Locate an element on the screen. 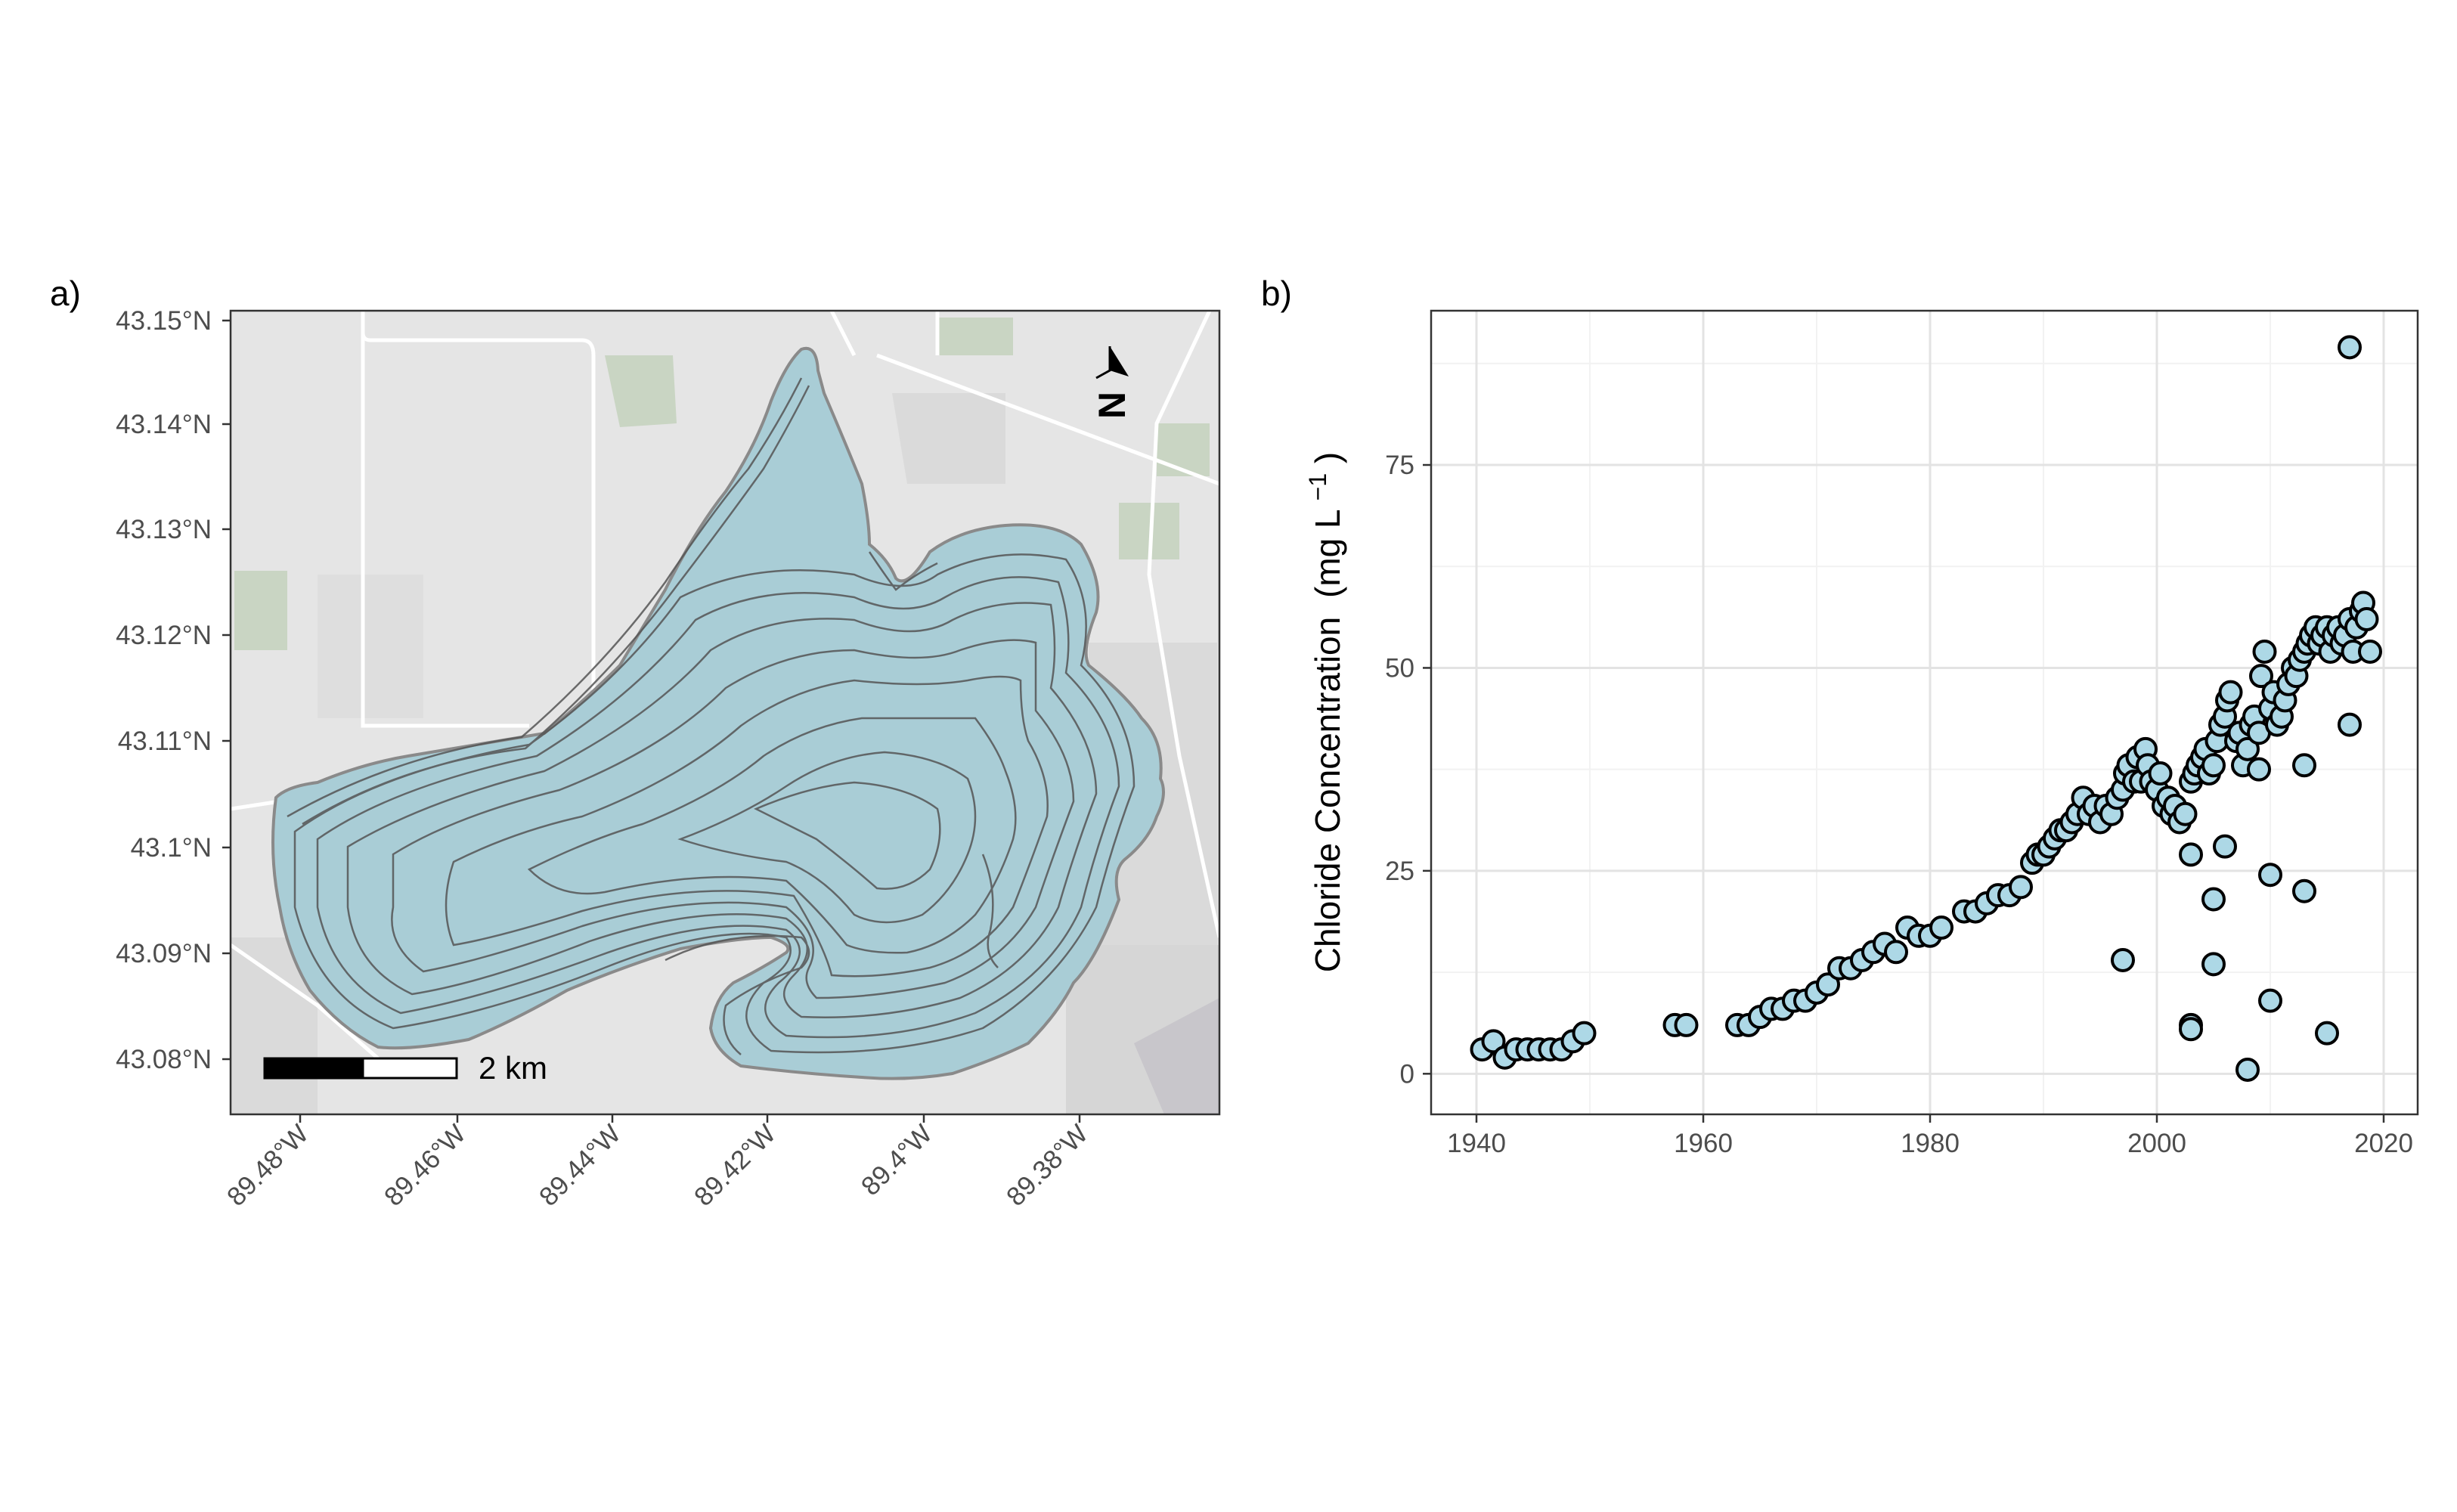 The image size is (2457, 1512). lon-tick-label: 89.46°W is located at coordinates (425, 1165).